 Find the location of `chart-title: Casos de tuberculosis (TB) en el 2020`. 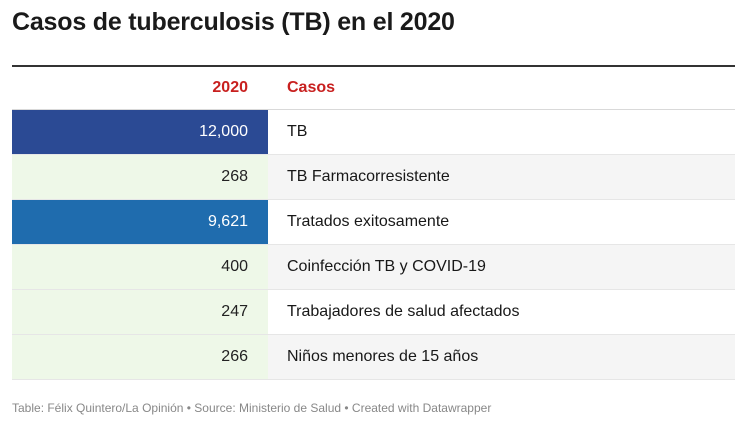

chart-title: Casos de tuberculosis (TB) en el 2020 is located at coordinates (233, 22).